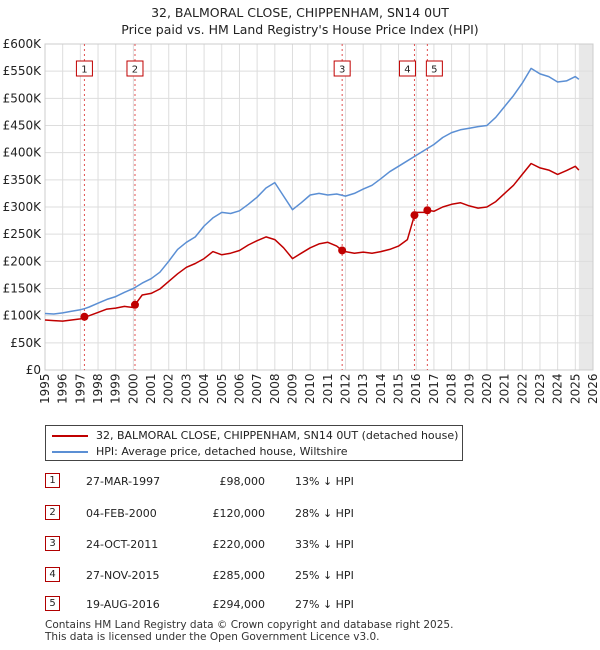 Image resolution: width=600 pixels, height=650 pixels. What do you see at coordinates (26, 343) in the screenshot?
I see `y-tick-label: £50K` at bounding box center [26, 343].